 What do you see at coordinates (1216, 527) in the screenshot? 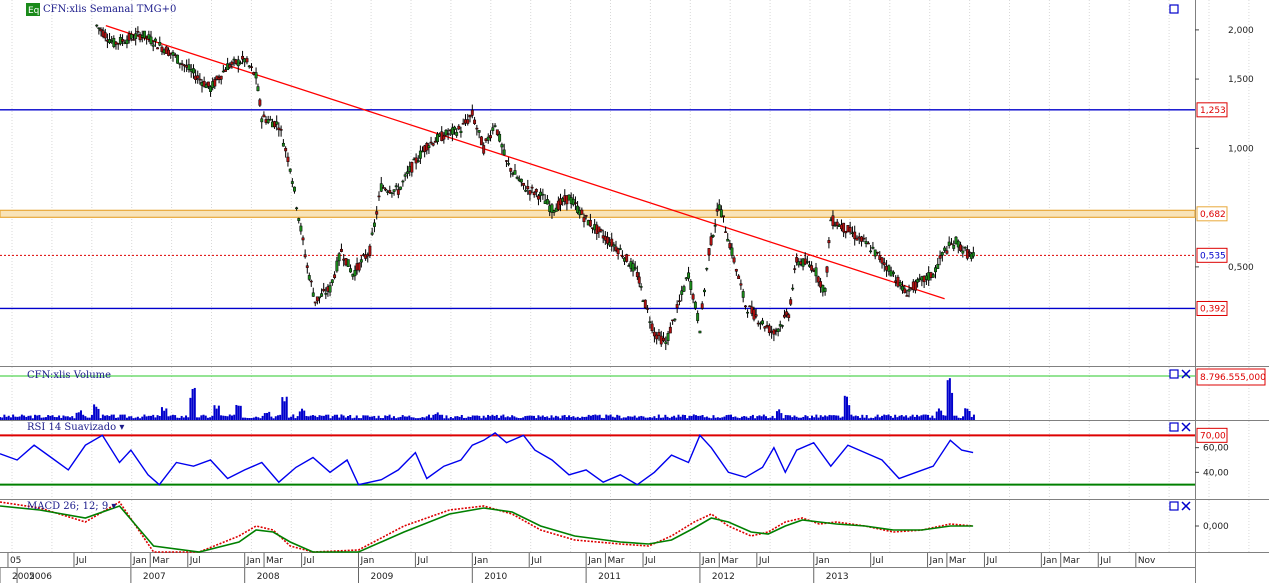
I see `macd-tick-label: 0,000` at bounding box center [1216, 527].